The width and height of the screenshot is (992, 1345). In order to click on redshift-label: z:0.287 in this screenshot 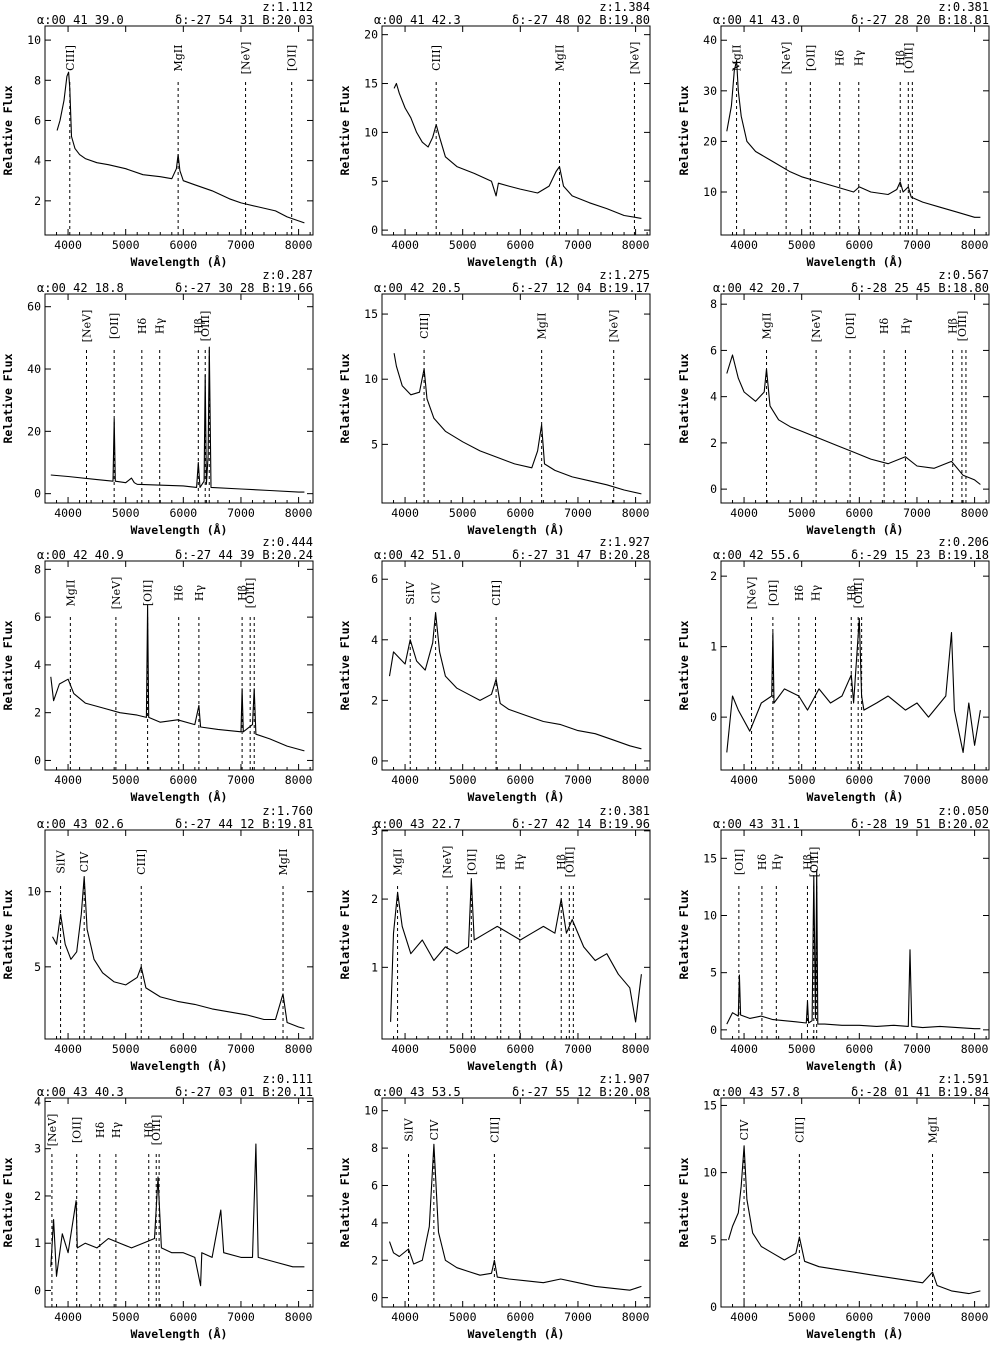, I will do `click(287, 275)`.